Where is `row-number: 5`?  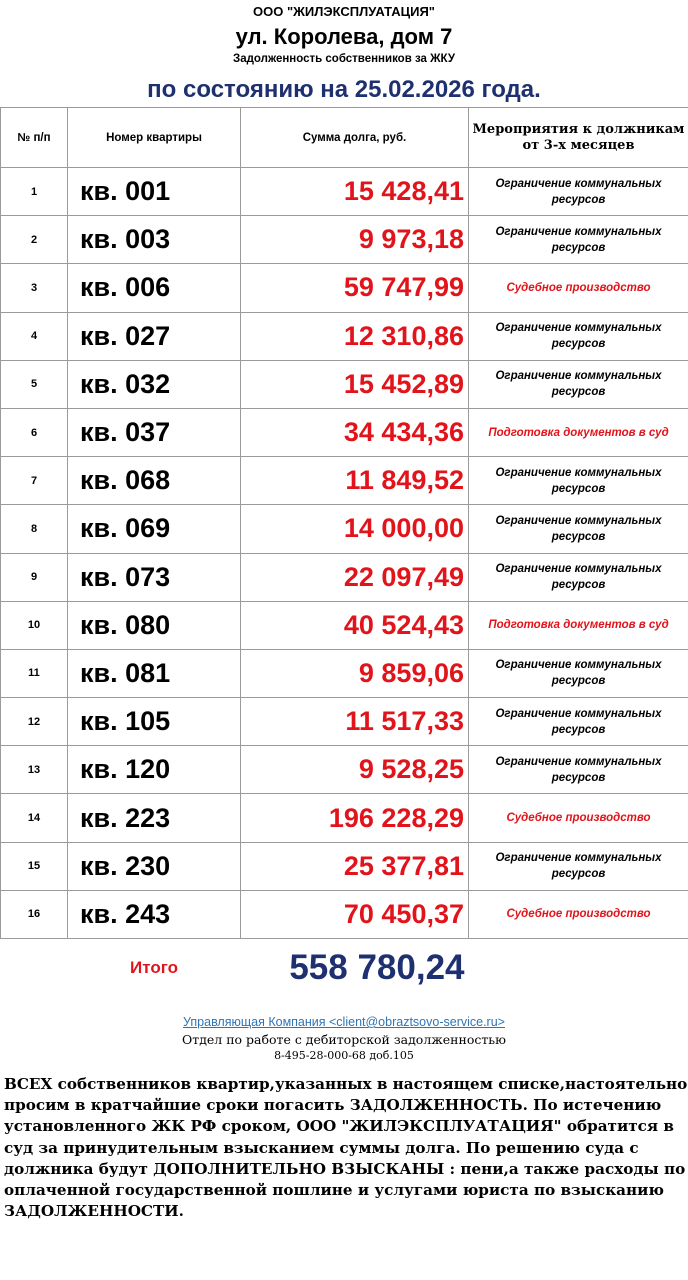 row-number: 5 is located at coordinates (34, 384).